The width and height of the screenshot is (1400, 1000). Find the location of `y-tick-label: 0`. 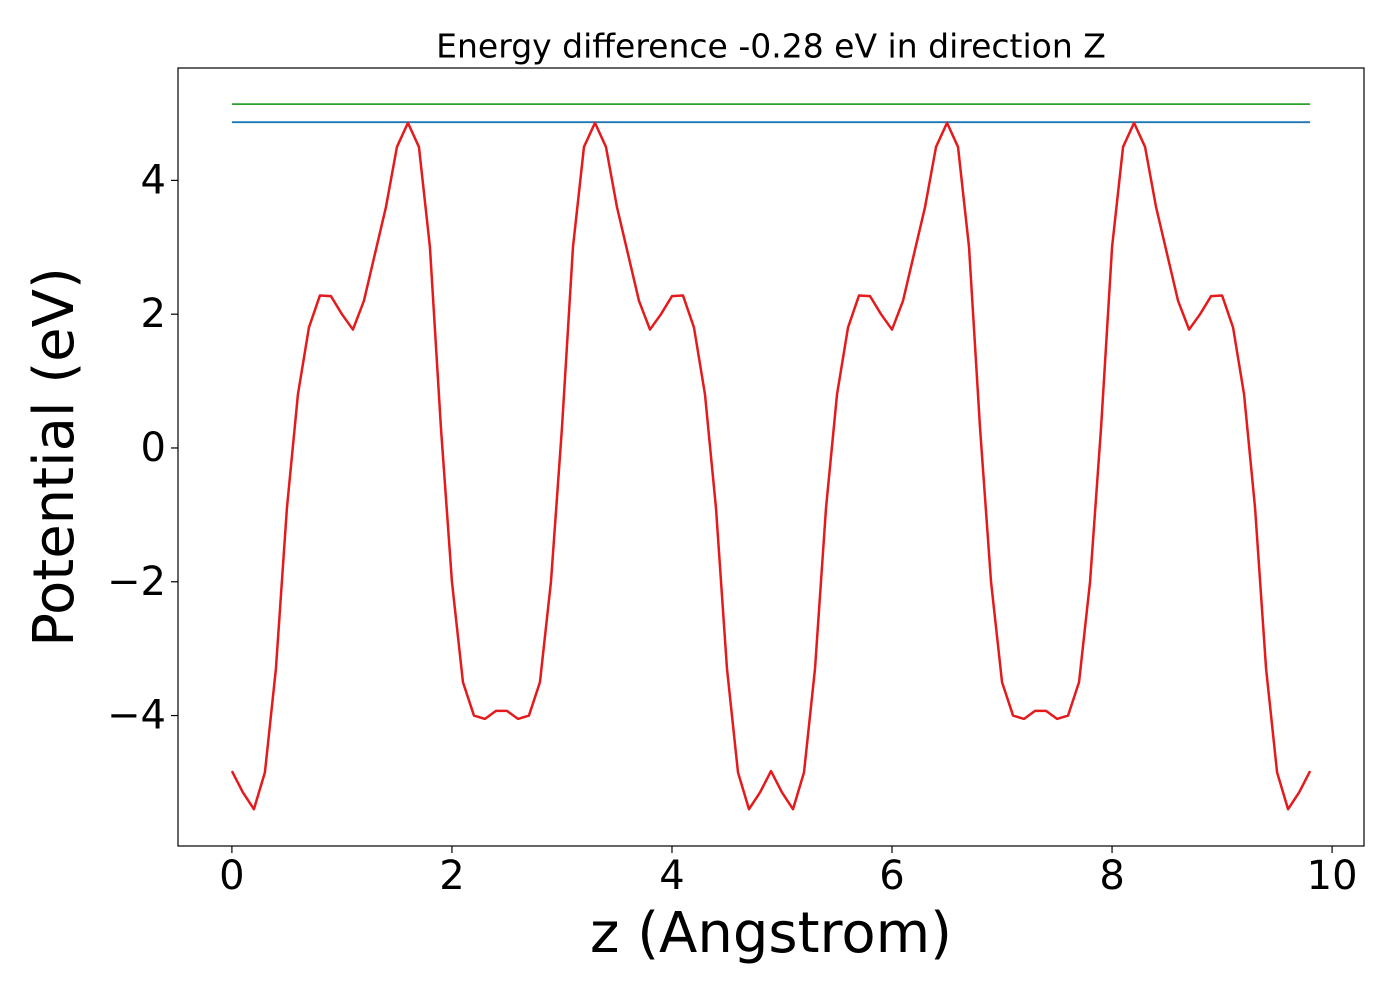

y-tick-label: 0 is located at coordinates (153, 448).